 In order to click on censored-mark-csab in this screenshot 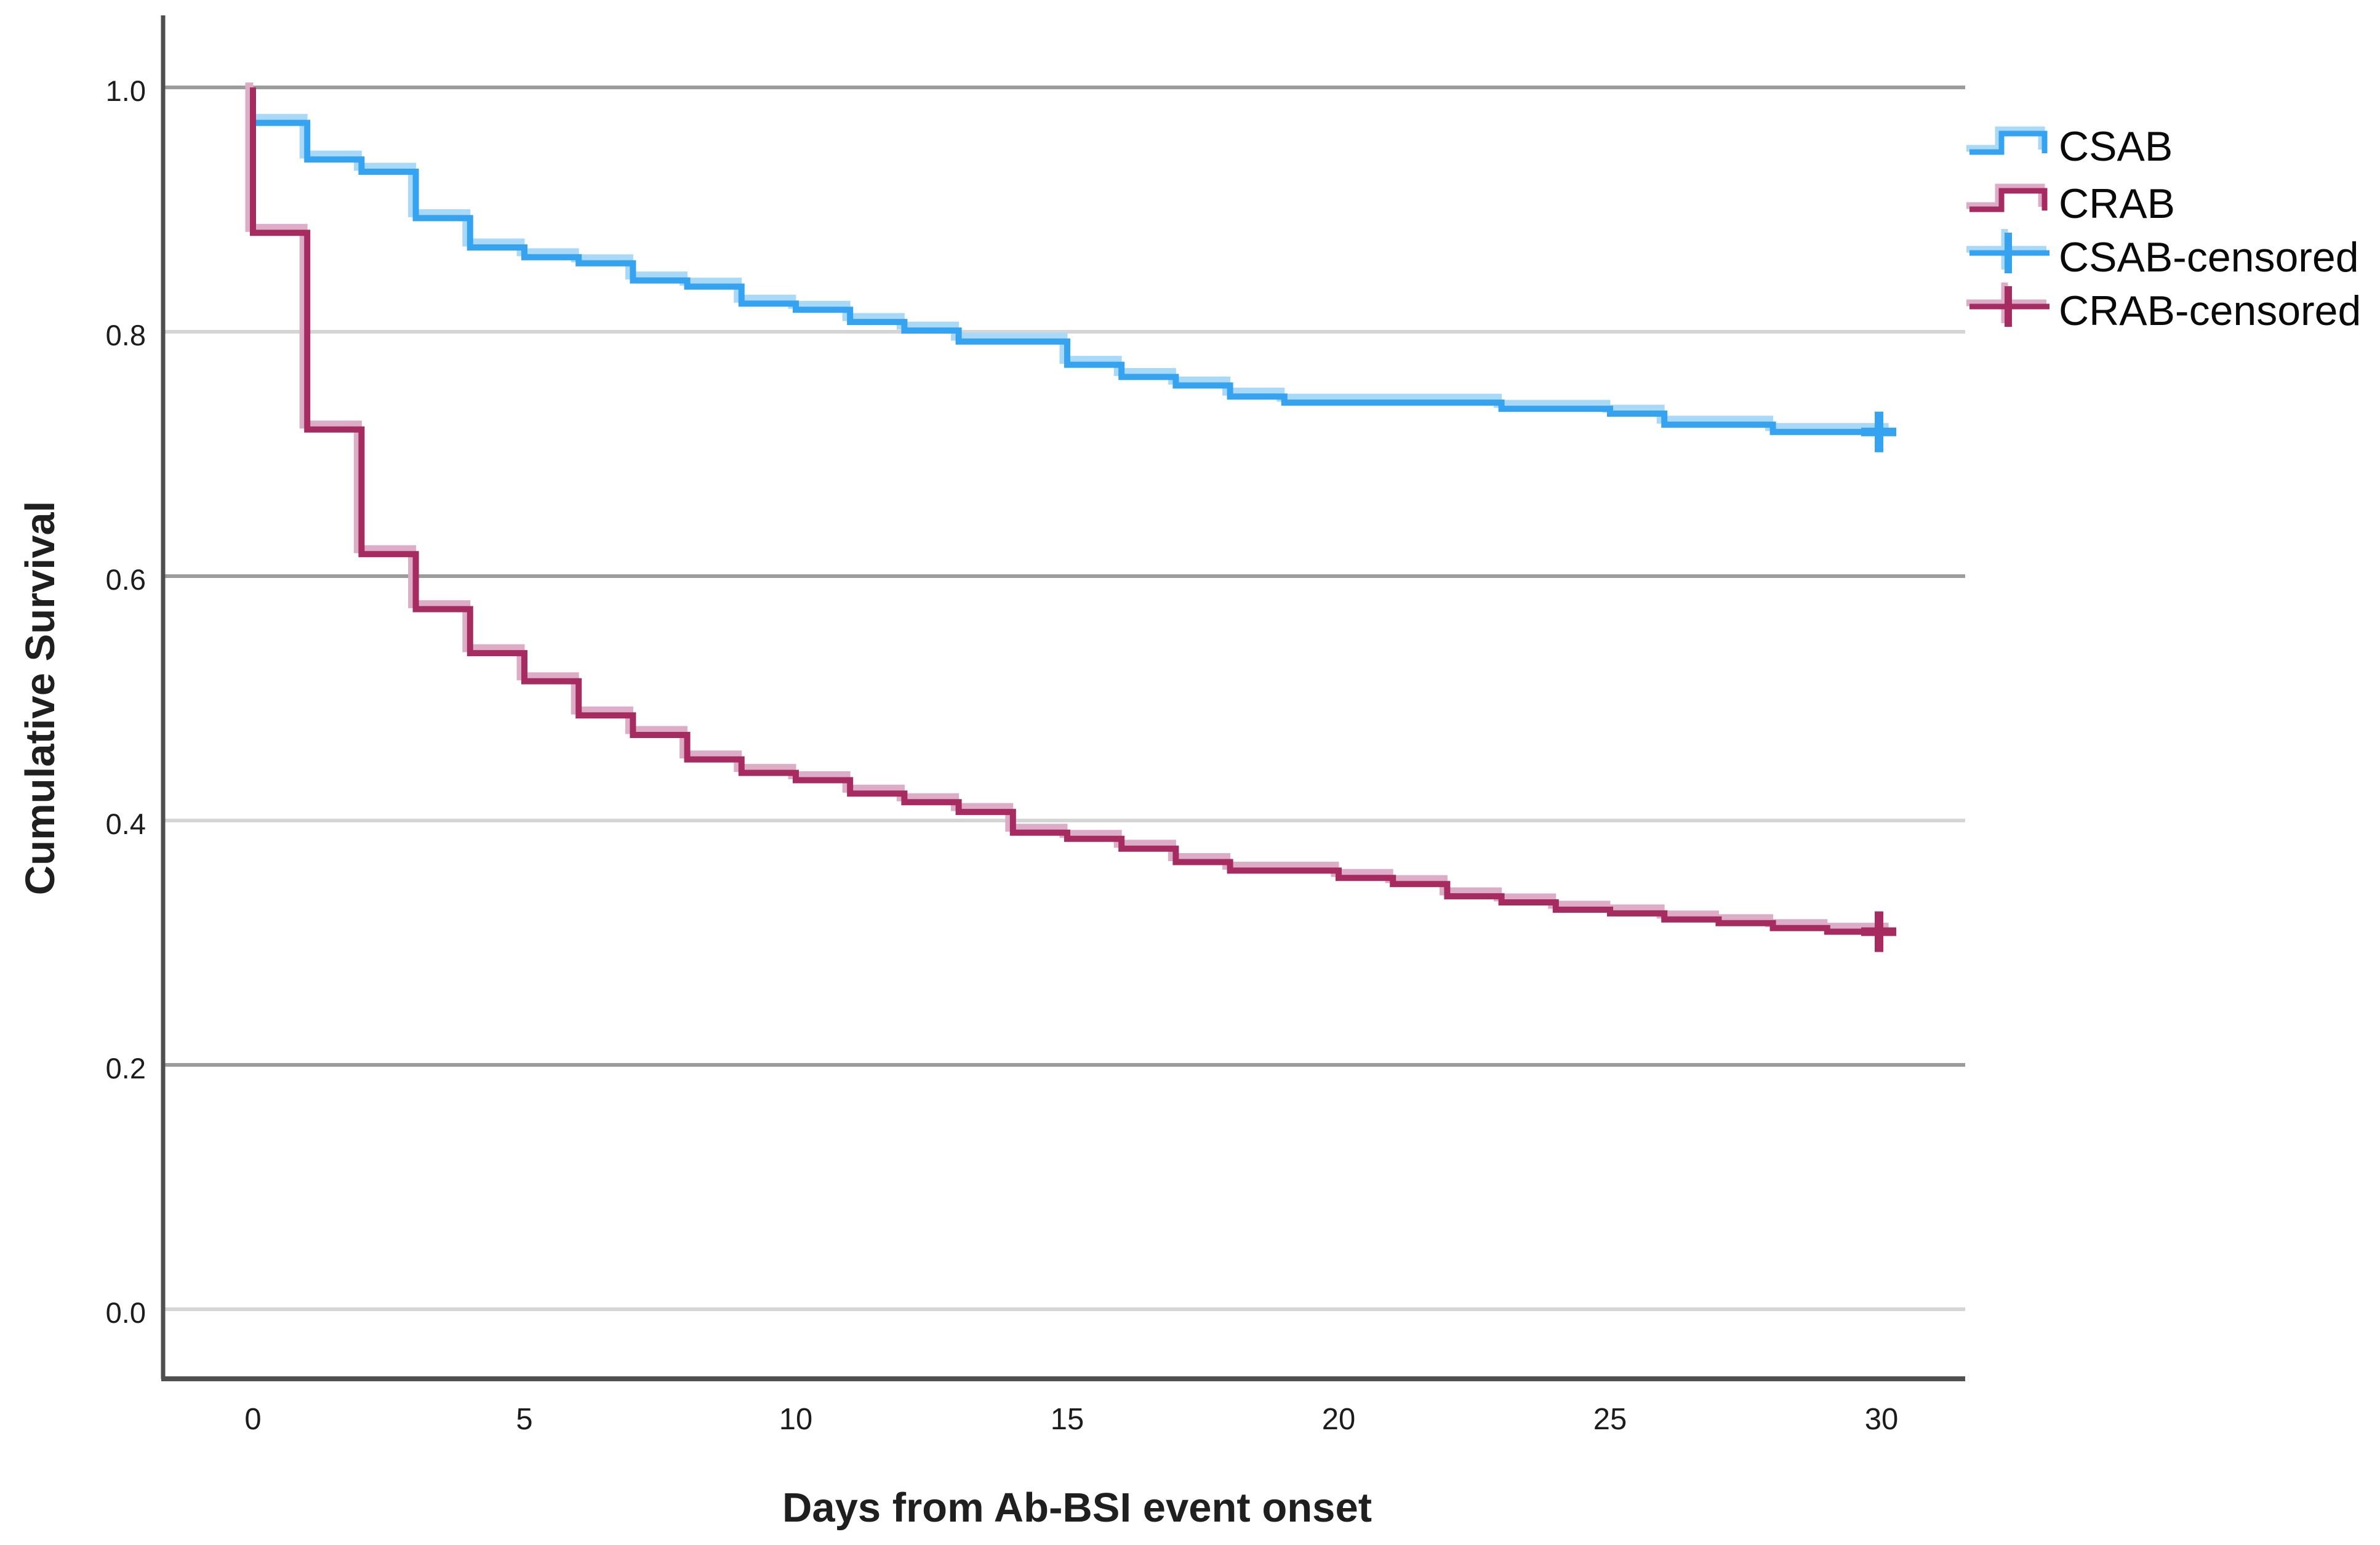, I will do `click(1878, 431)`.